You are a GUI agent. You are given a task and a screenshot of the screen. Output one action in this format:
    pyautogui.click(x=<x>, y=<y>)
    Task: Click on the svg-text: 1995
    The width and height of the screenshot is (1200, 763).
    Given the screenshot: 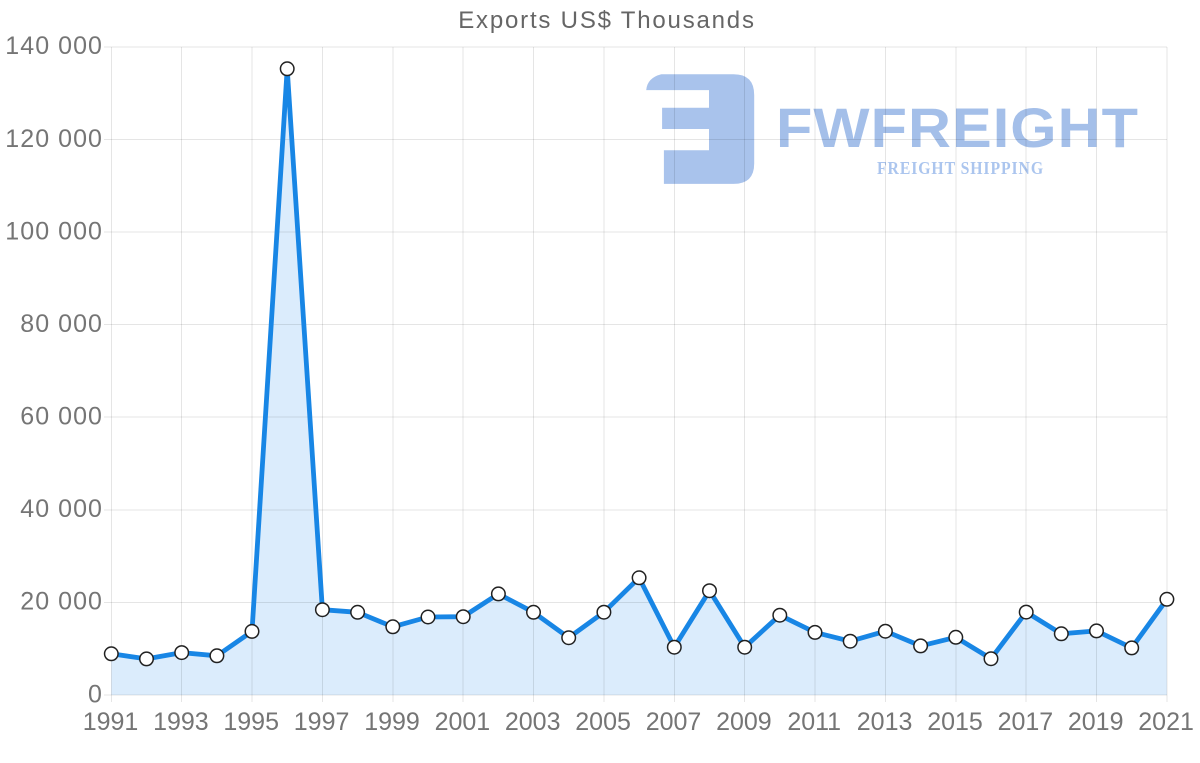 What is the action you would take?
    pyautogui.click(x=251, y=722)
    